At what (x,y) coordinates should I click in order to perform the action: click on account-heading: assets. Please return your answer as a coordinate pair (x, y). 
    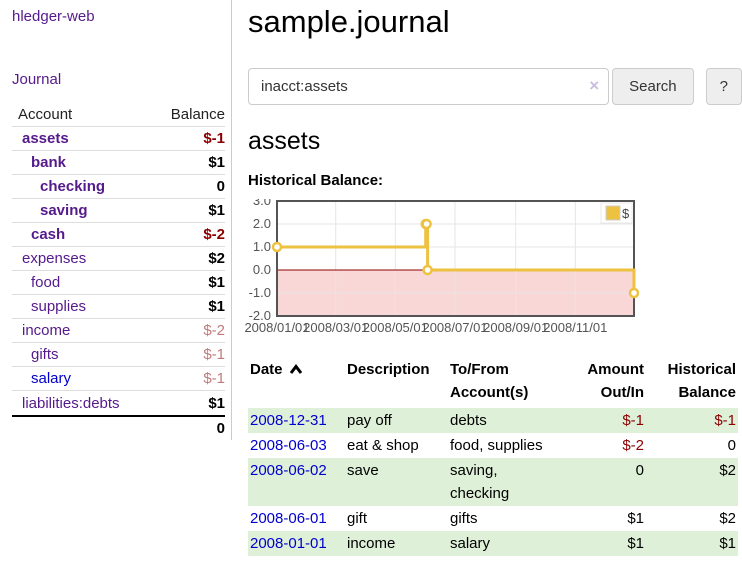
    Looking at the image, I should click on (284, 141).